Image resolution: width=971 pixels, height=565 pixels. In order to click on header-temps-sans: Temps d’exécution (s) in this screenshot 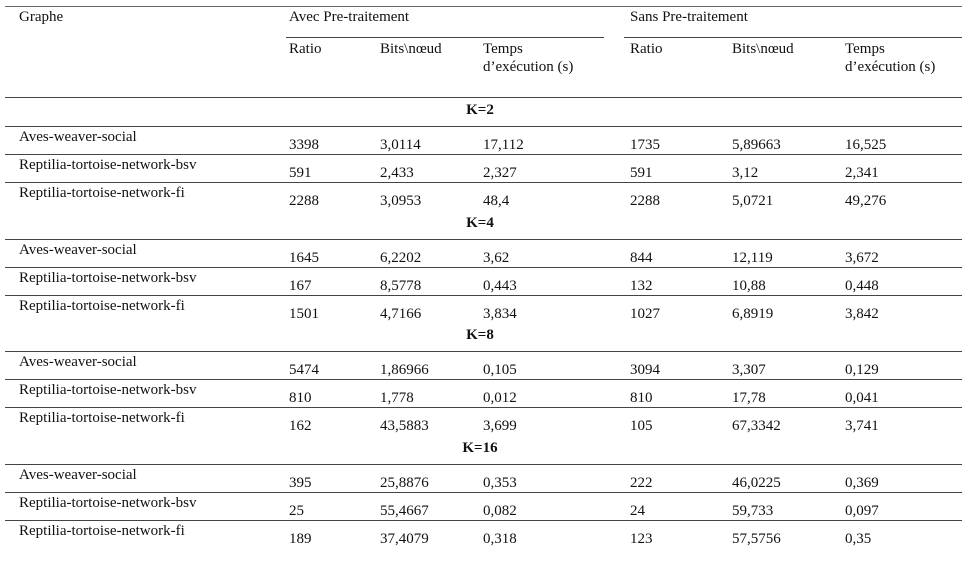, I will do `click(890, 58)`.